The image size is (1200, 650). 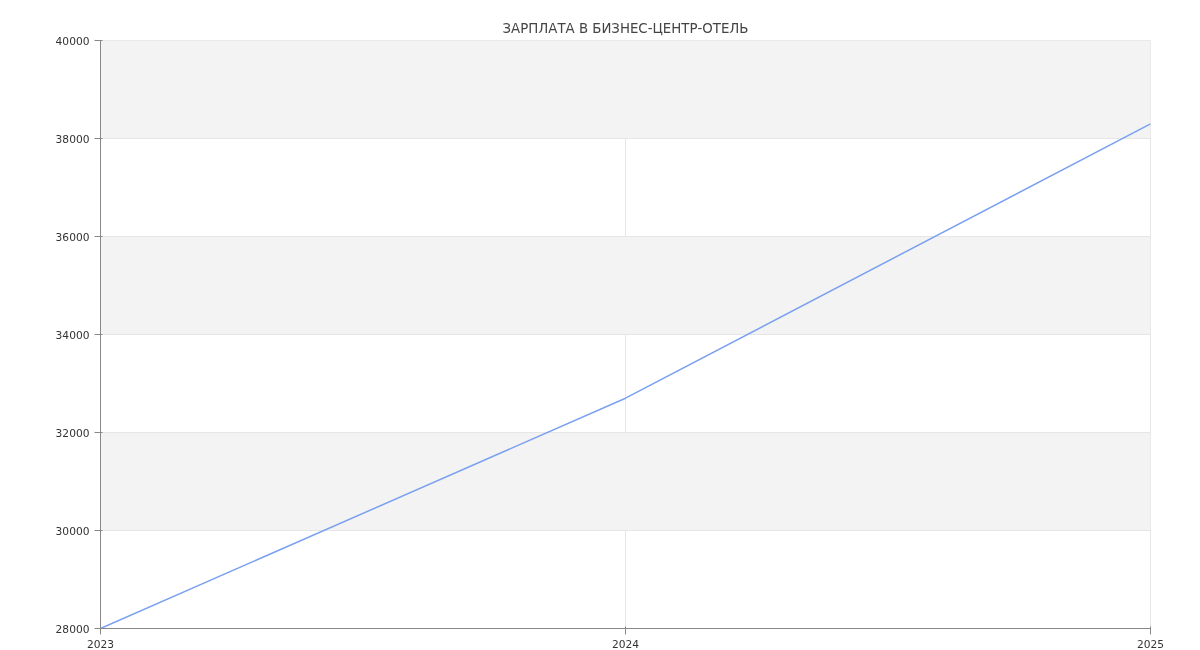 I want to click on x-tick-label: 2024, so click(x=625, y=643).